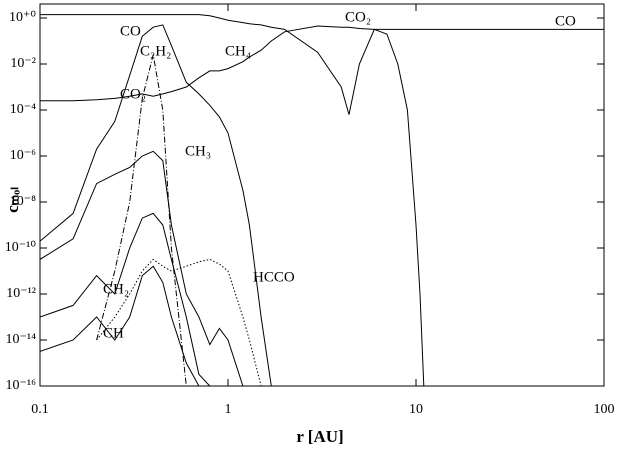 This screenshot has width=620, height=450. Describe the element at coordinates (23, 109) in the screenshot. I see `y-tick-label: 10⁻⁴` at that location.